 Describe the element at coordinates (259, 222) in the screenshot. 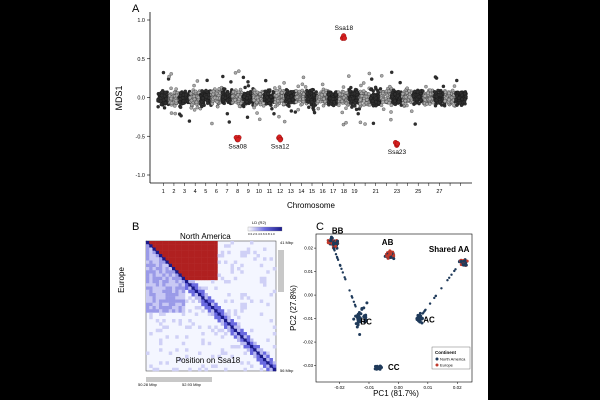

I see `ld-legend-title: LD (R2)` at that location.